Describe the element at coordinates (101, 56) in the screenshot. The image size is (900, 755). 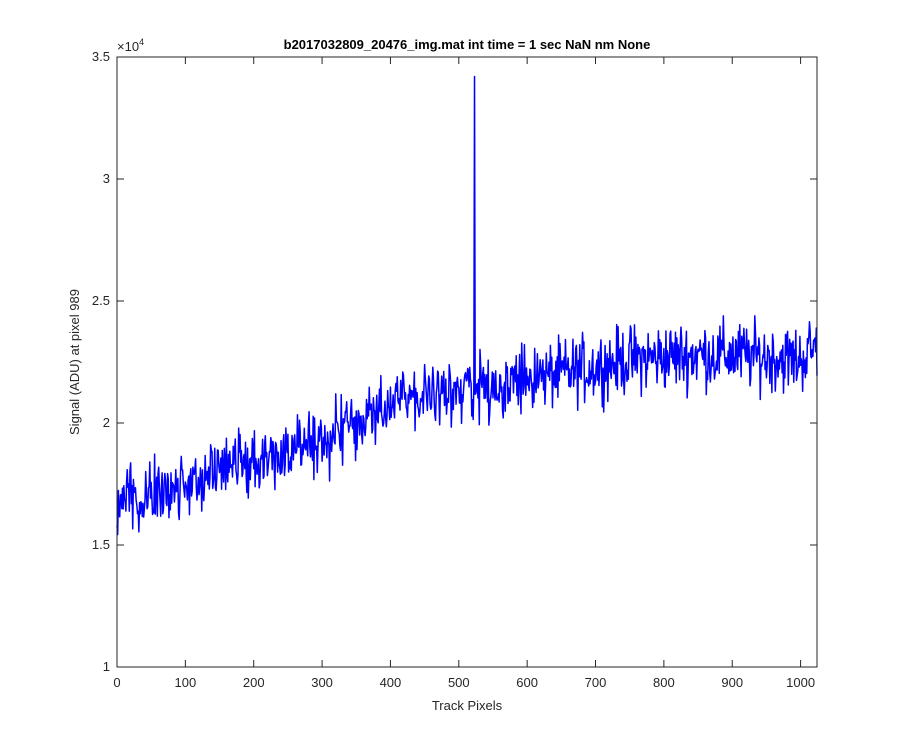
I see `y-tick-label: 3.5` at that location.